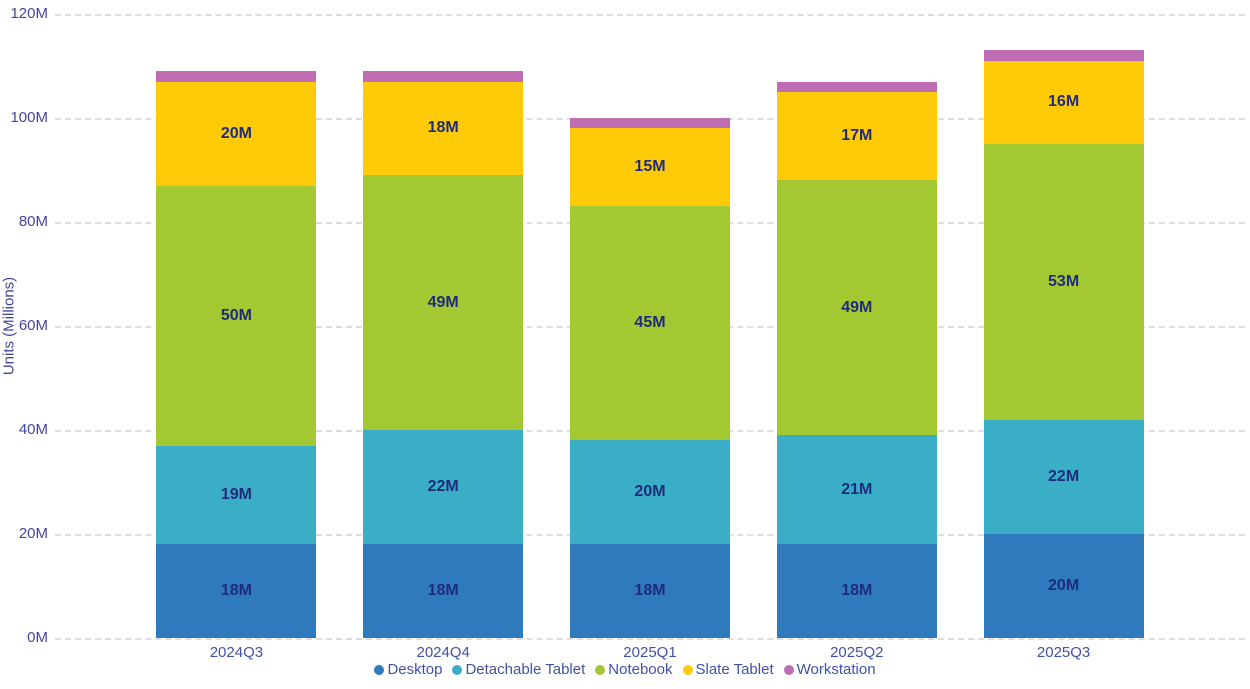  Describe the element at coordinates (29, 13) in the screenshot. I see `y-tick-label: 120M` at that location.